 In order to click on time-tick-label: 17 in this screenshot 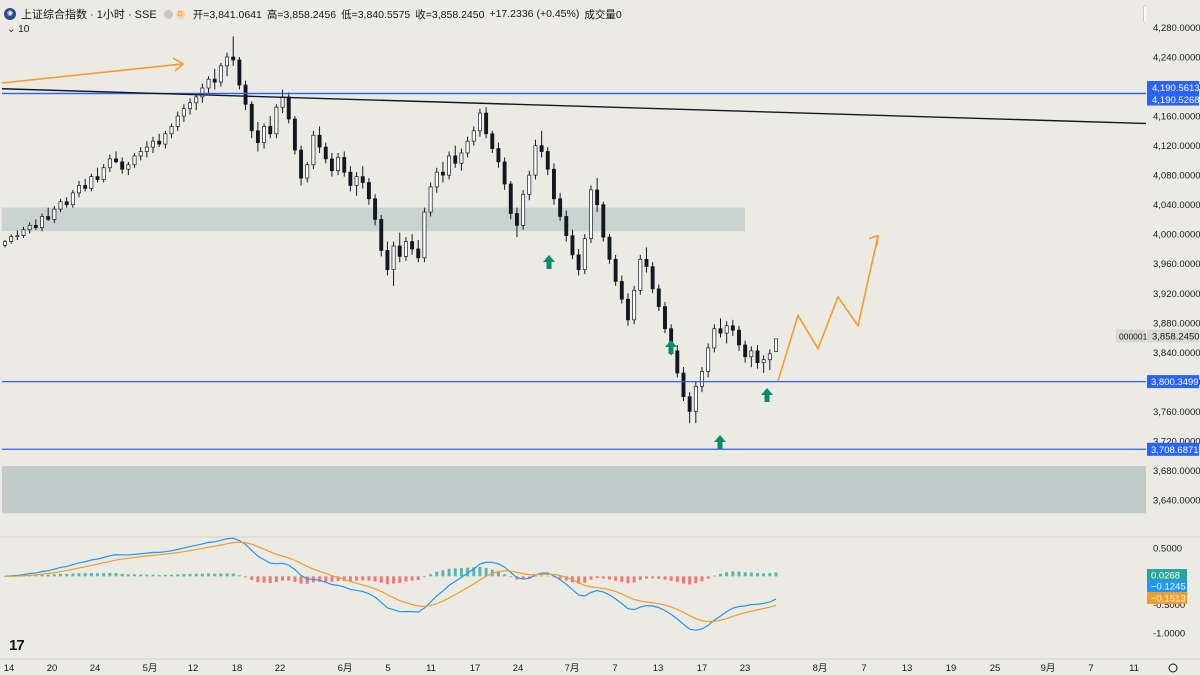, I will do `click(702, 668)`.